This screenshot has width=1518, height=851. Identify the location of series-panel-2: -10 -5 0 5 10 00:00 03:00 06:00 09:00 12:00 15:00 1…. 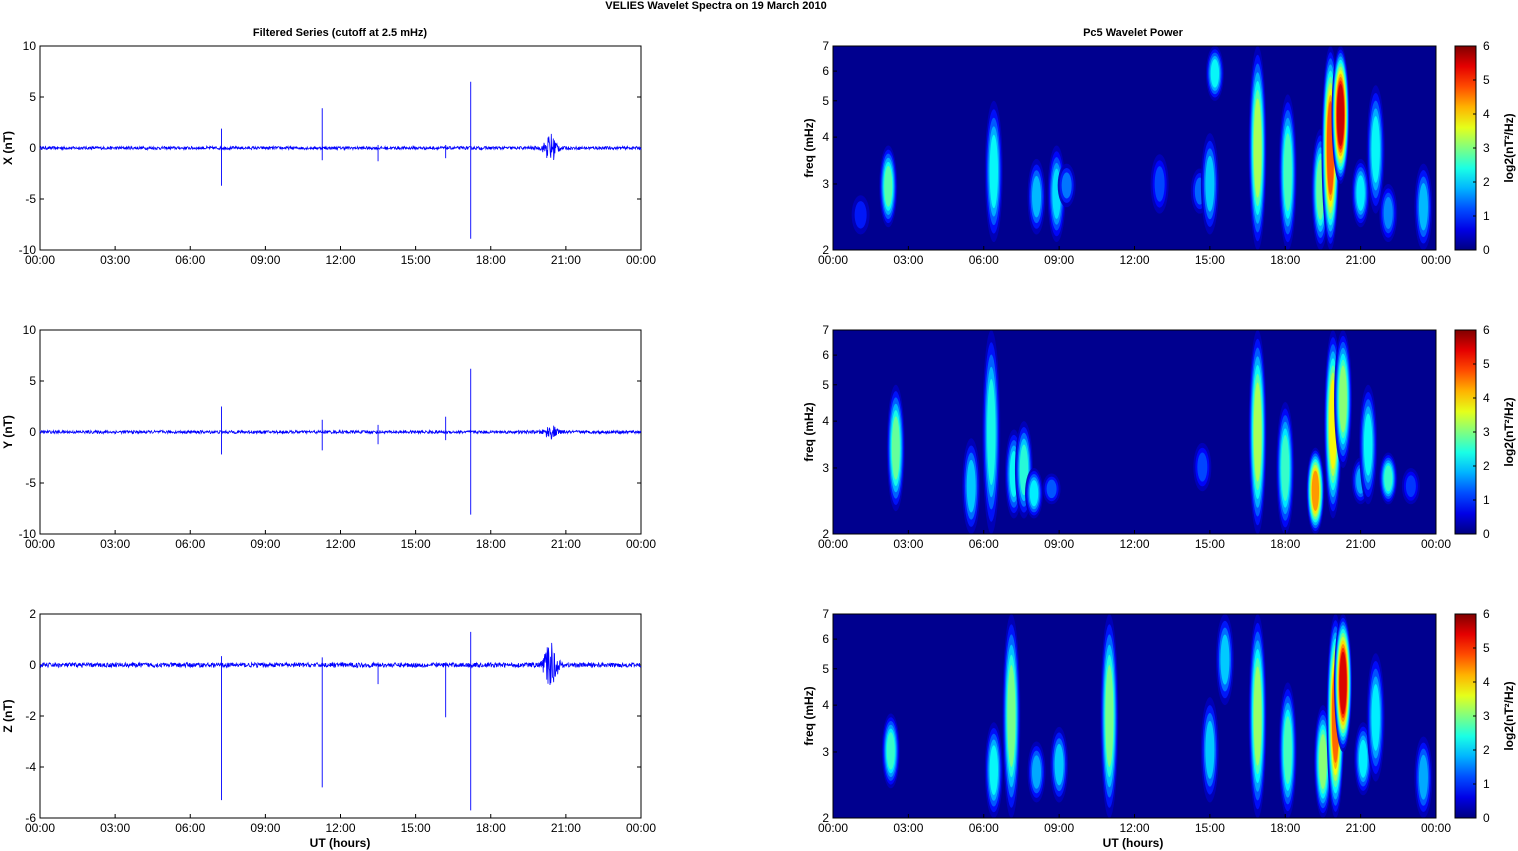
(328, 437).